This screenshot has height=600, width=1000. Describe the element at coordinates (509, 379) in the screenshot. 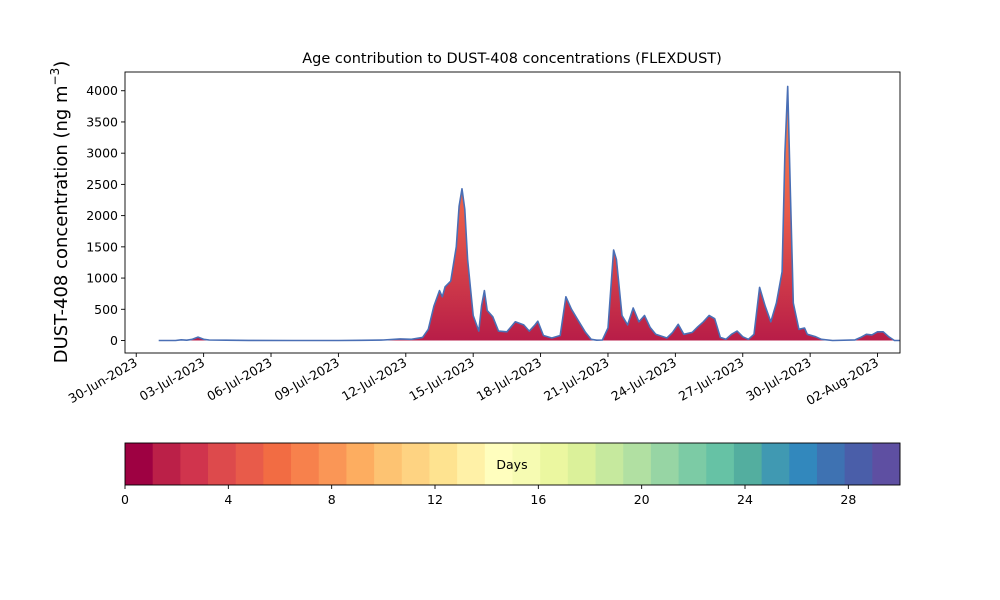

I see `x-tick-label: 18-Jul-2023` at that location.